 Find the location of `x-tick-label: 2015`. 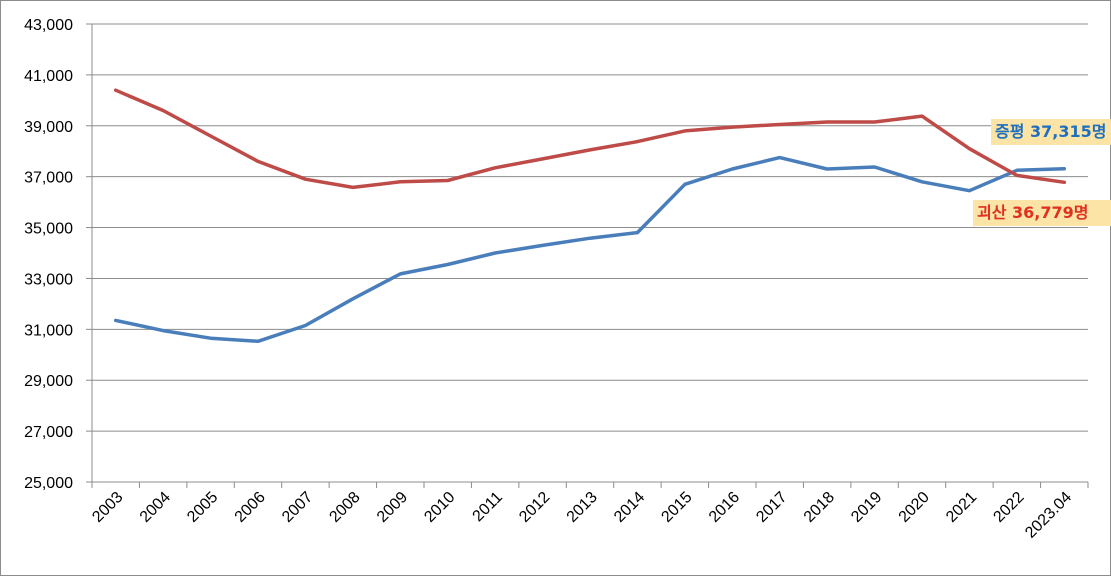

x-tick-label: 2015 is located at coordinates (676, 507).